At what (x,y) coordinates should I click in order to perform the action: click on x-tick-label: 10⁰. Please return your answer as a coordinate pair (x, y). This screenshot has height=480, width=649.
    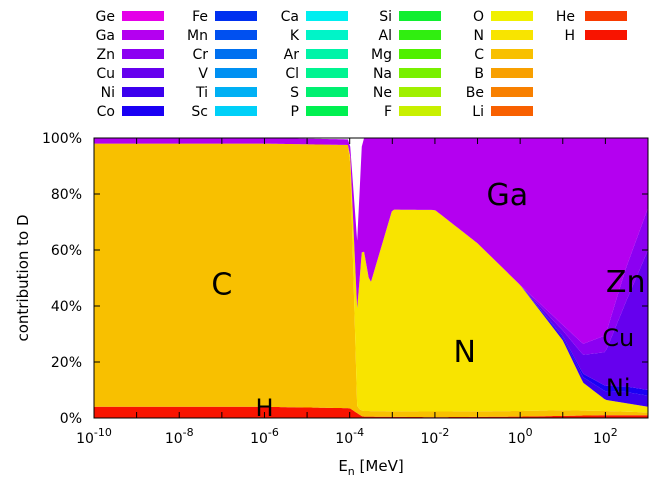
    Looking at the image, I should click on (520, 436).